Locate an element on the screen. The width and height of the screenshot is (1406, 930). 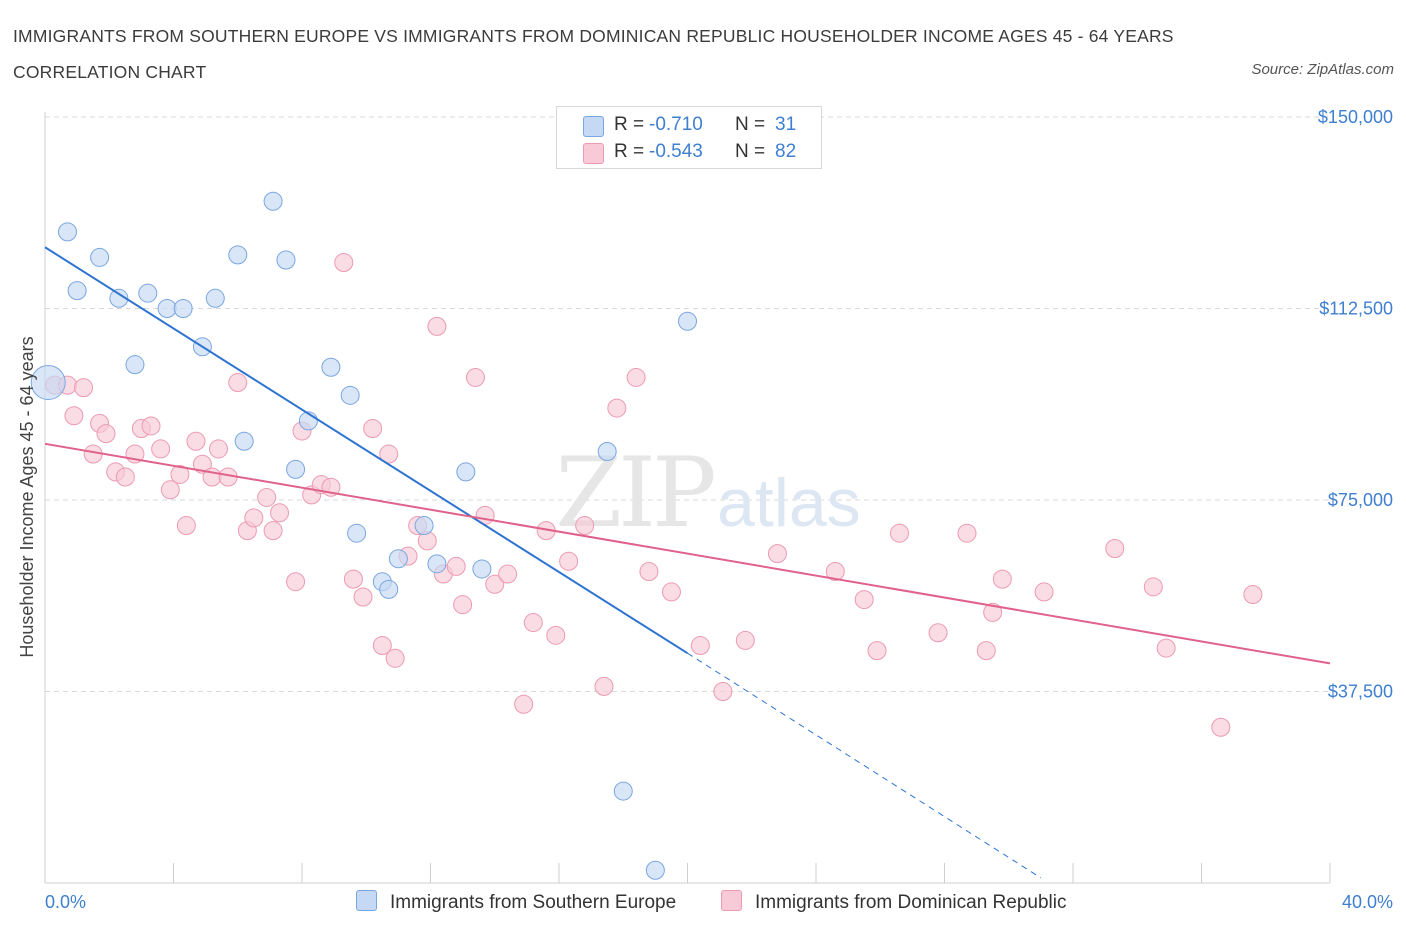
legend-item-southern-europe: Immigrants from Southern Europe is located at coordinates (516, 902).